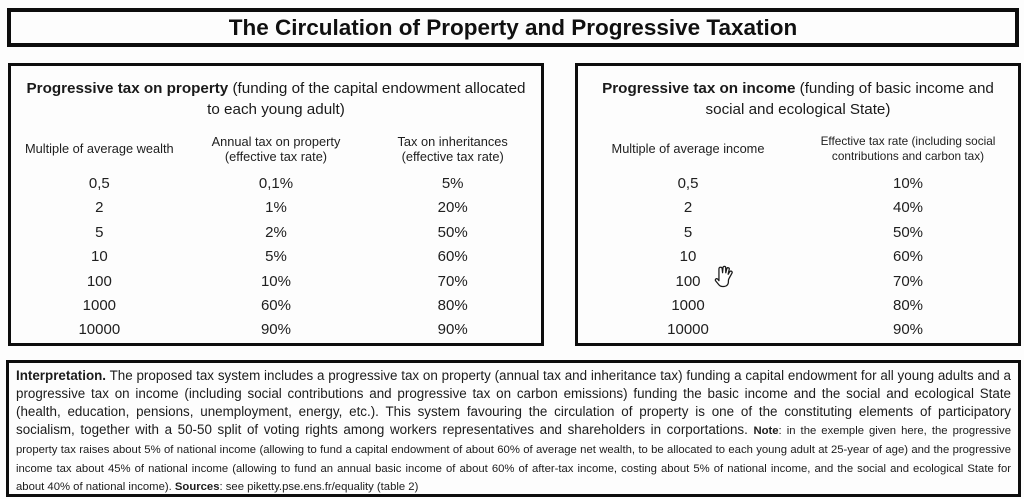 This screenshot has height=499, width=1024. What do you see at coordinates (766, 431) in the screenshot?
I see `note-label: Note` at bounding box center [766, 431].